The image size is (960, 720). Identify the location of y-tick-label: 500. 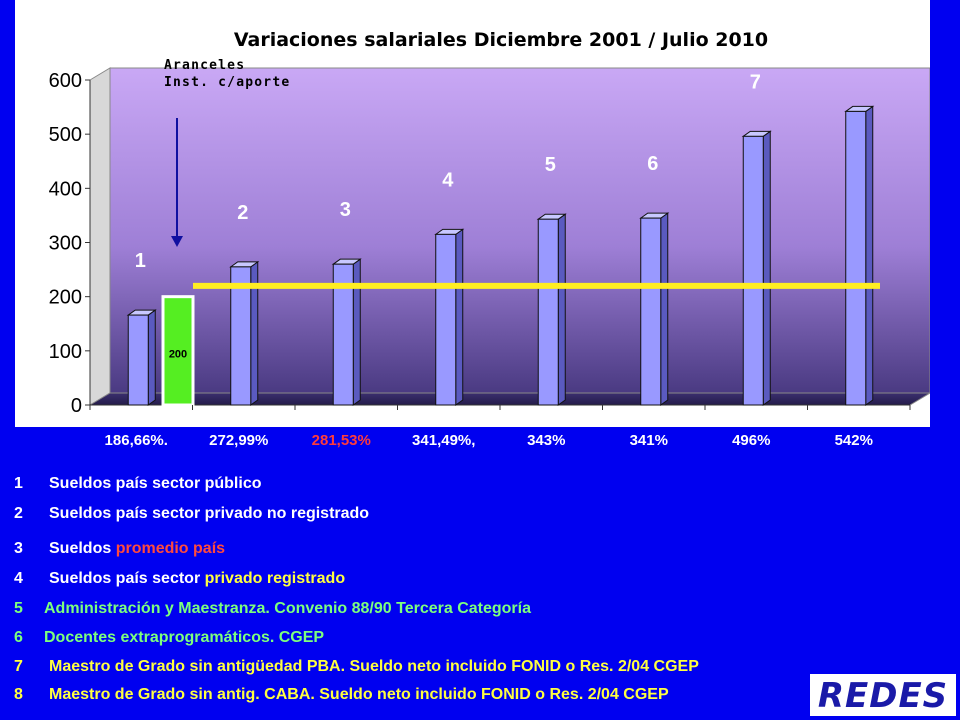
(65, 135).